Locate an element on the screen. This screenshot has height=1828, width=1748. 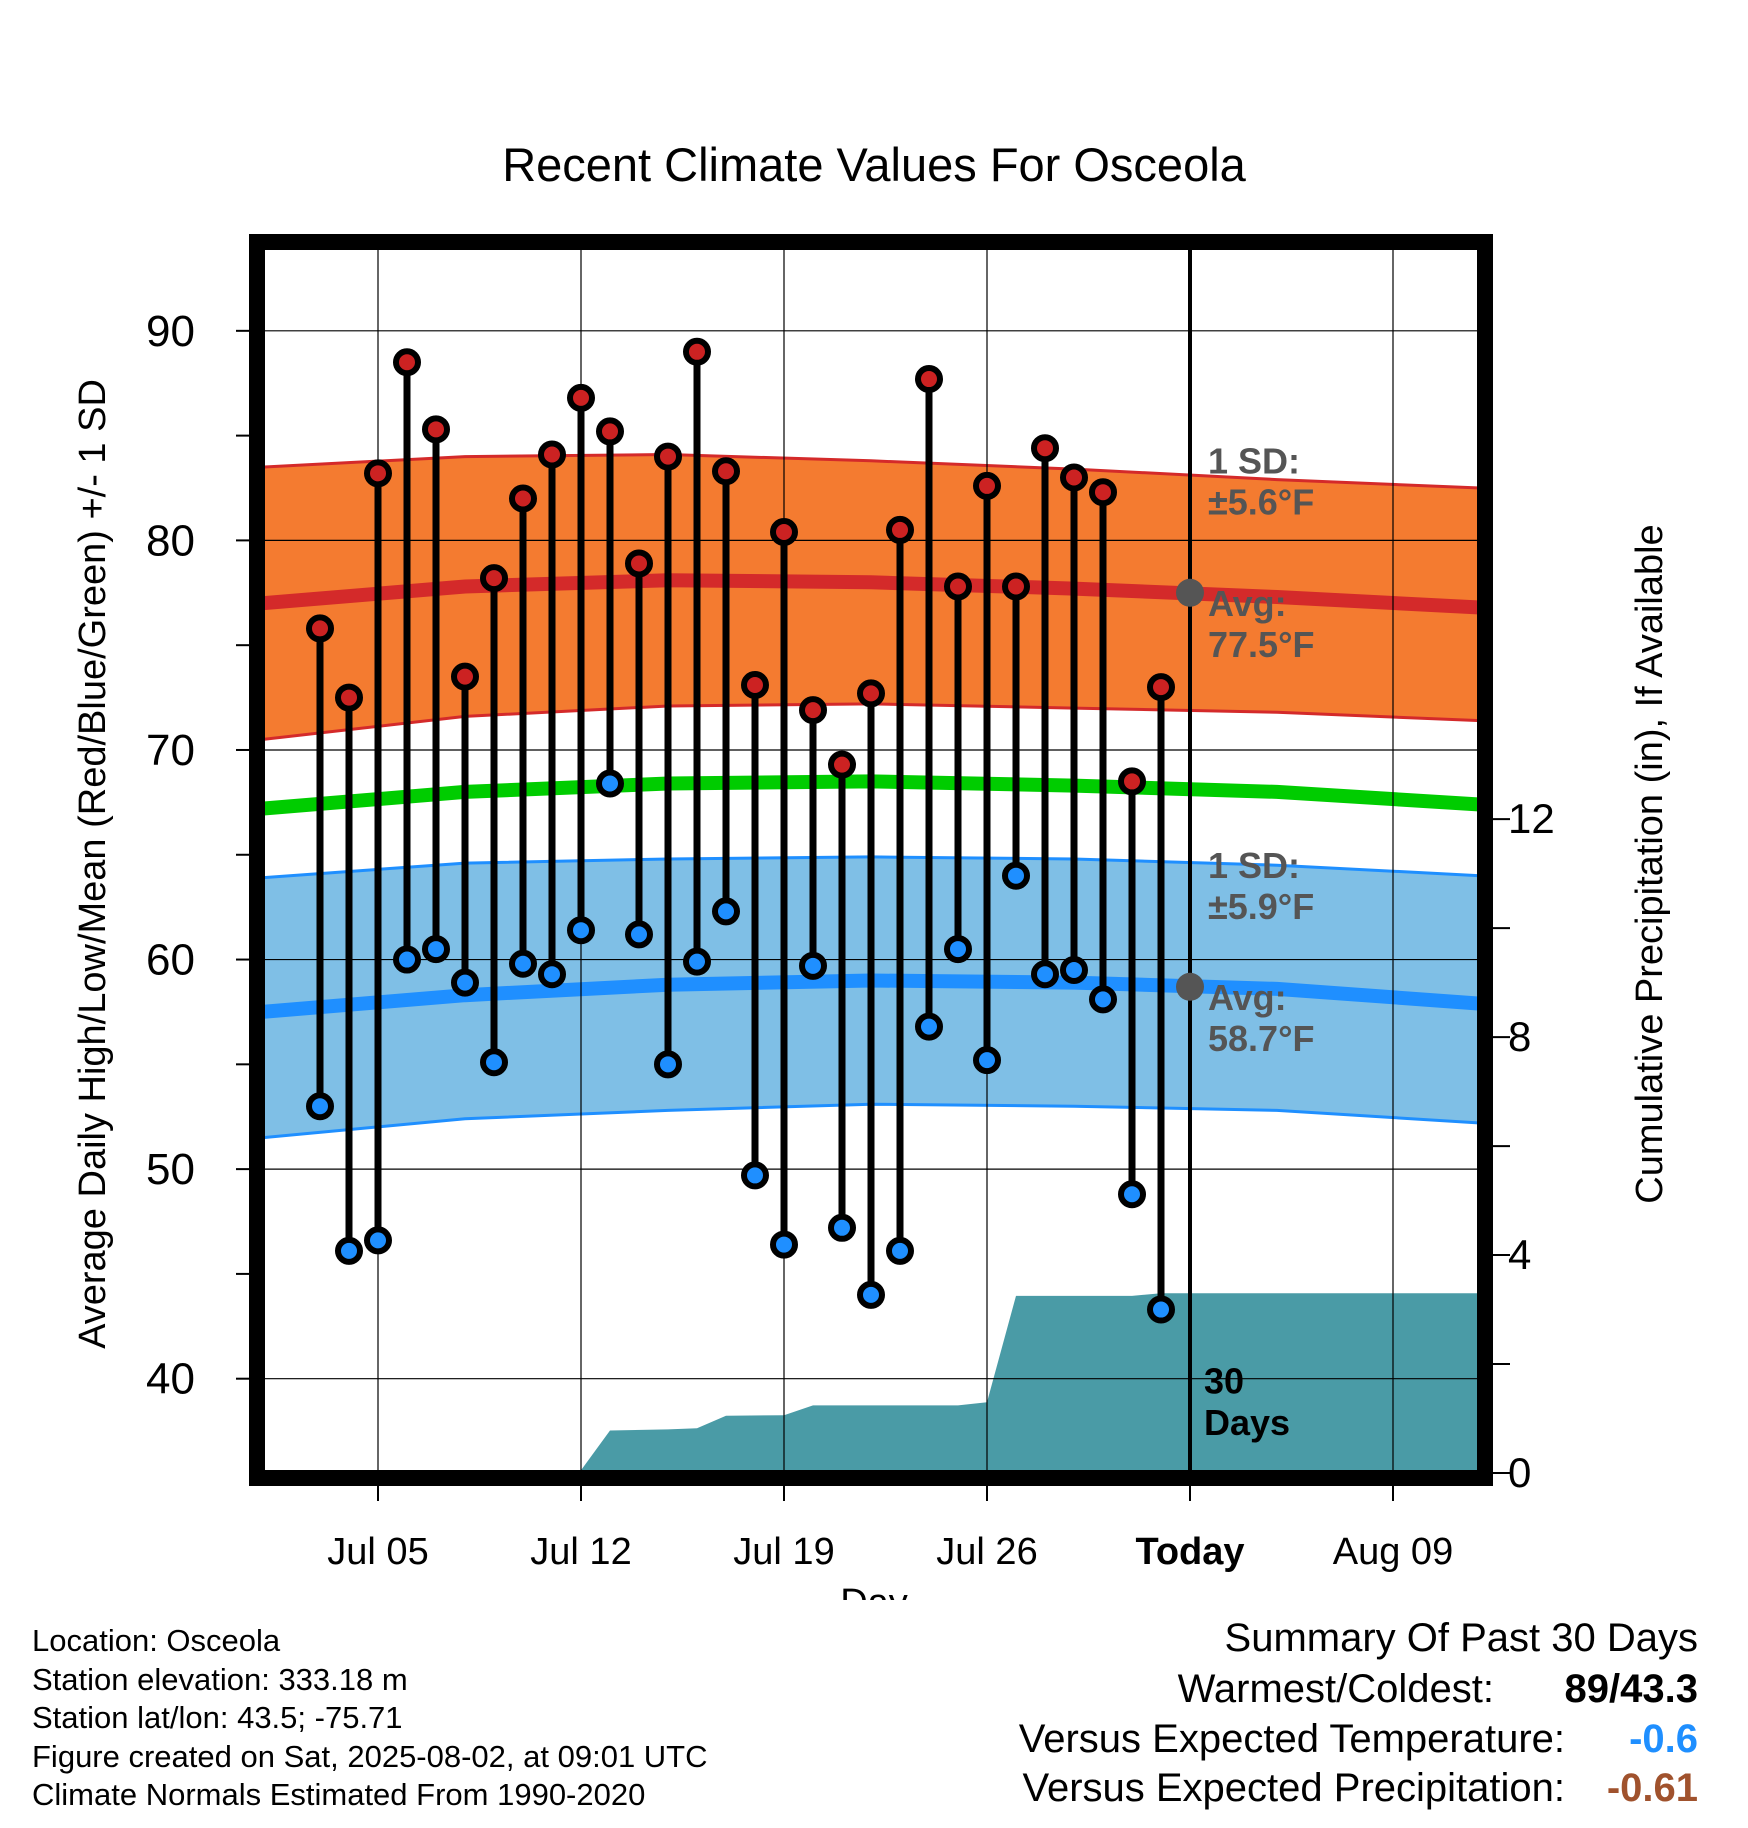
y-tick-label: 70 is located at coordinates (170, 750).